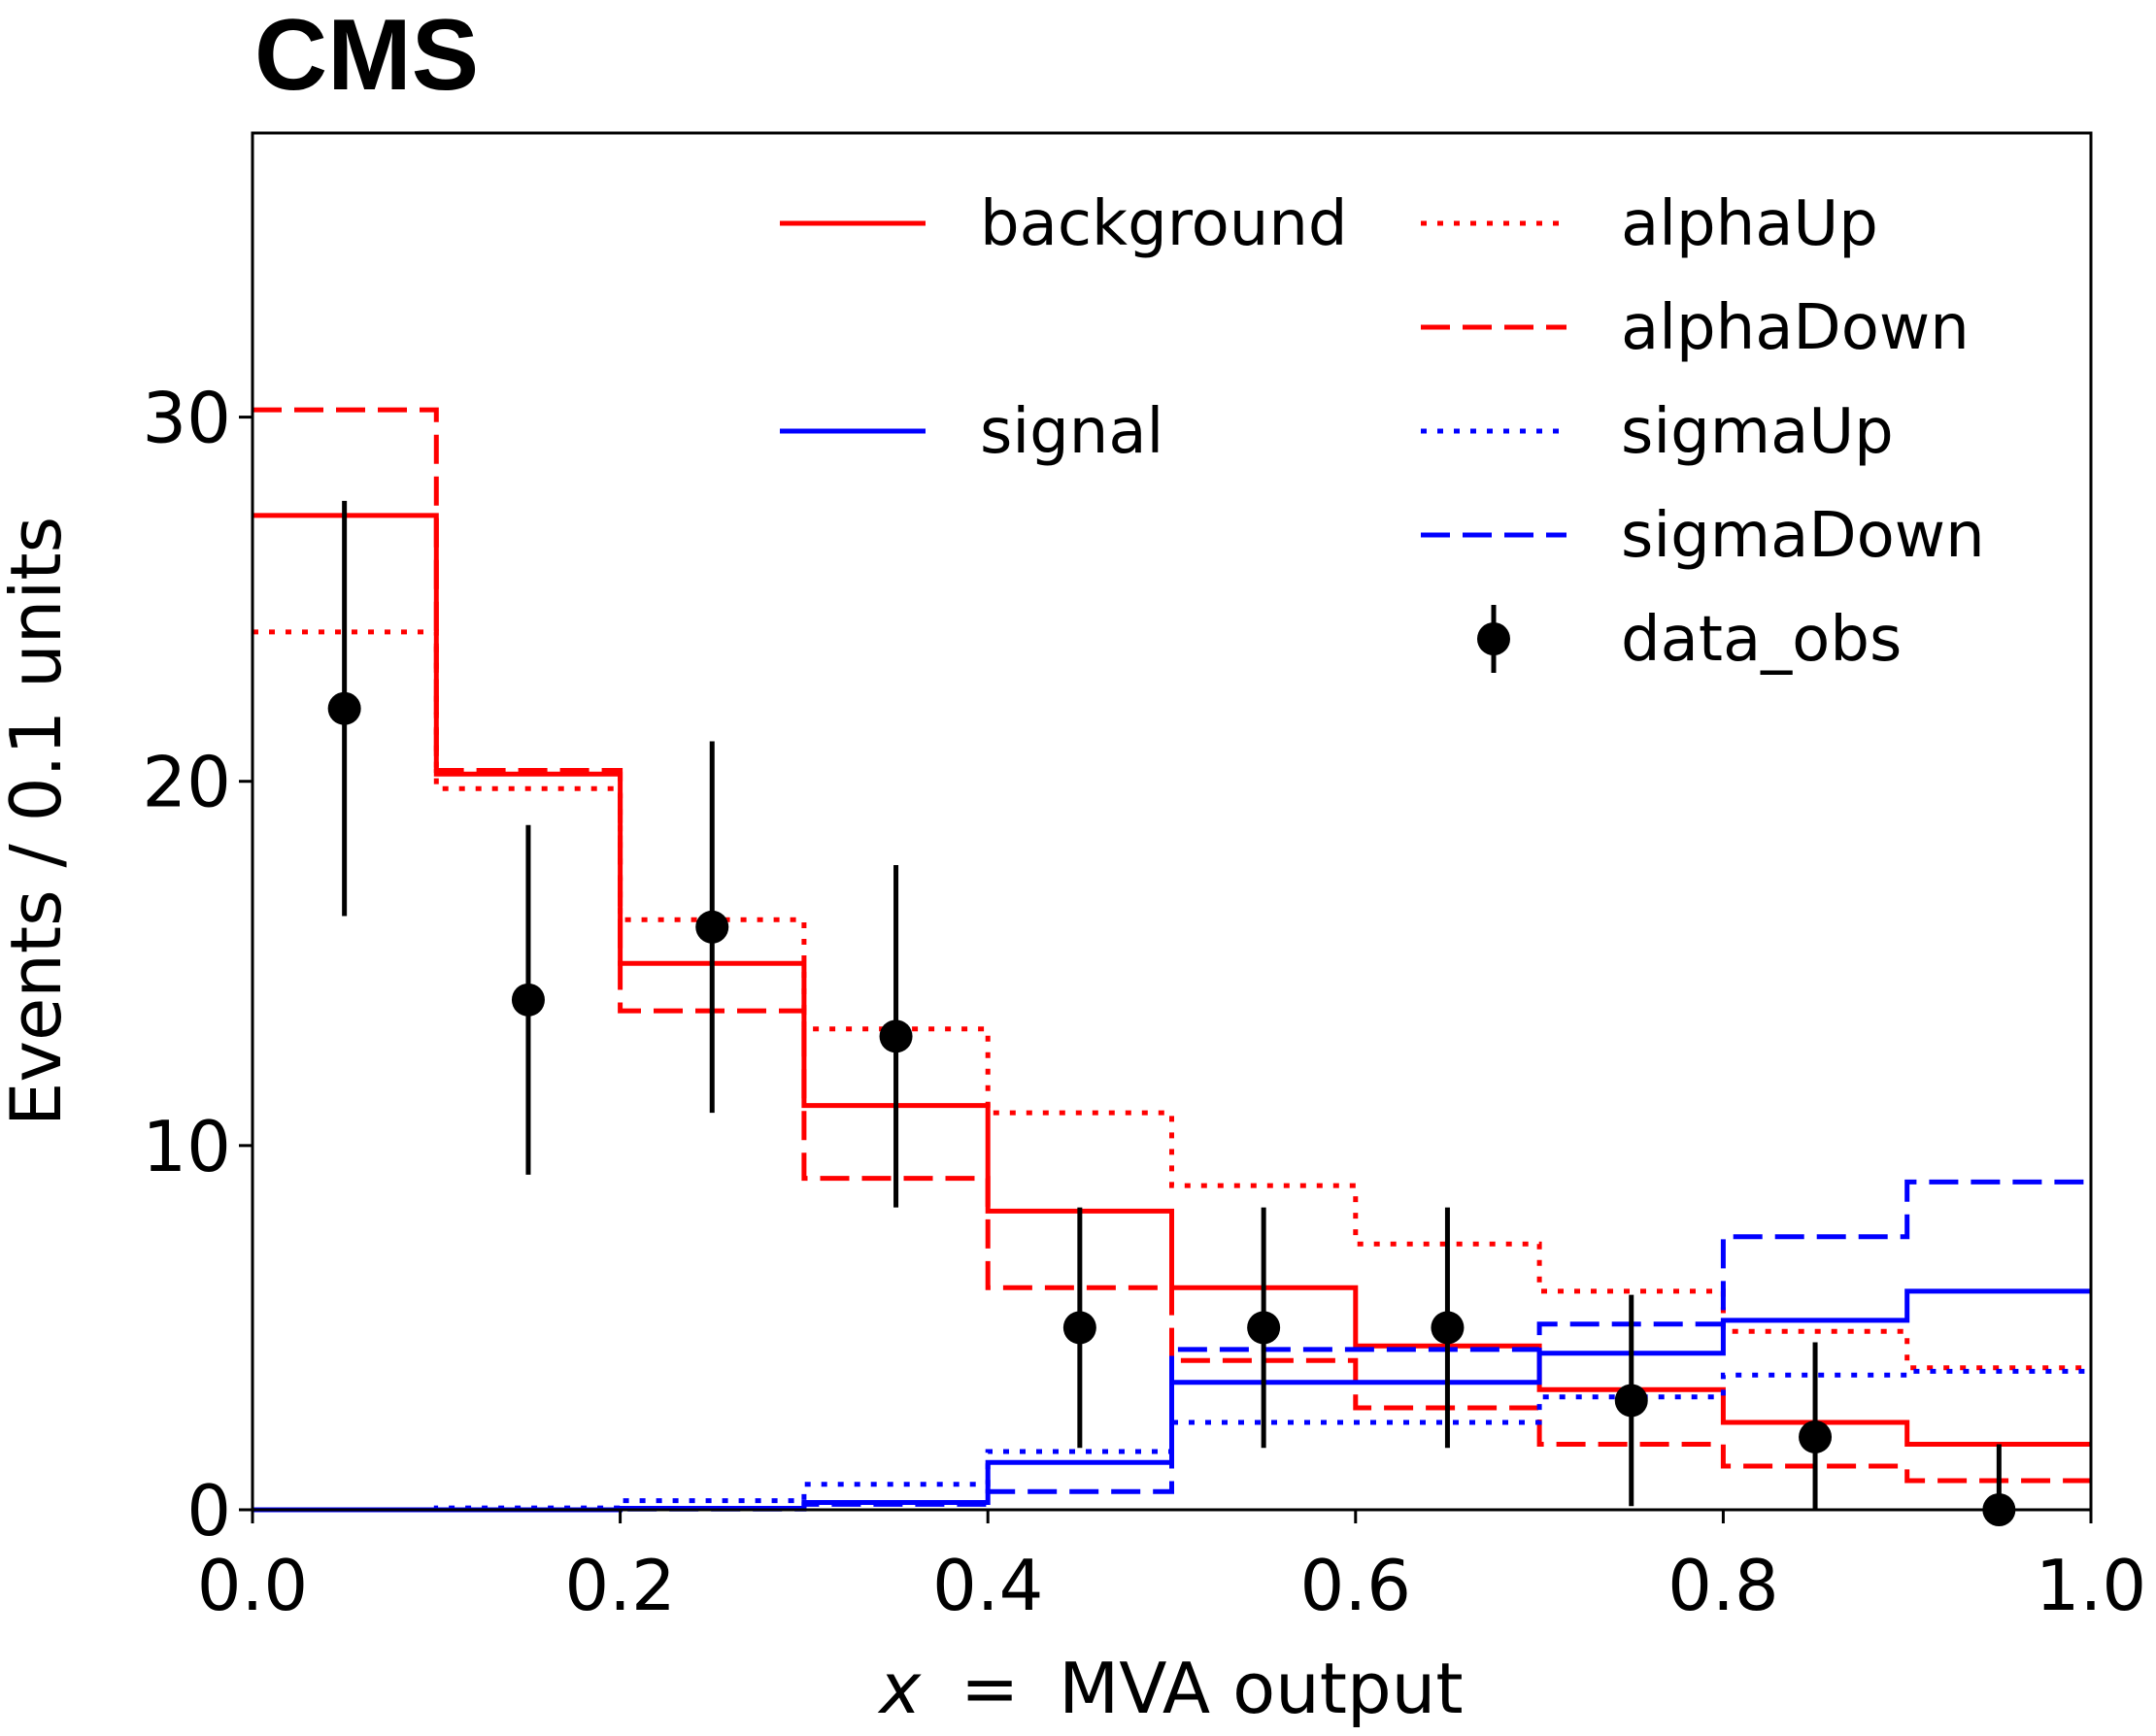 This screenshot has height=1736, width=2156. What do you see at coordinates (900, 1688) in the screenshot?
I see `x-axis-variable: x` at bounding box center [900, 1688].